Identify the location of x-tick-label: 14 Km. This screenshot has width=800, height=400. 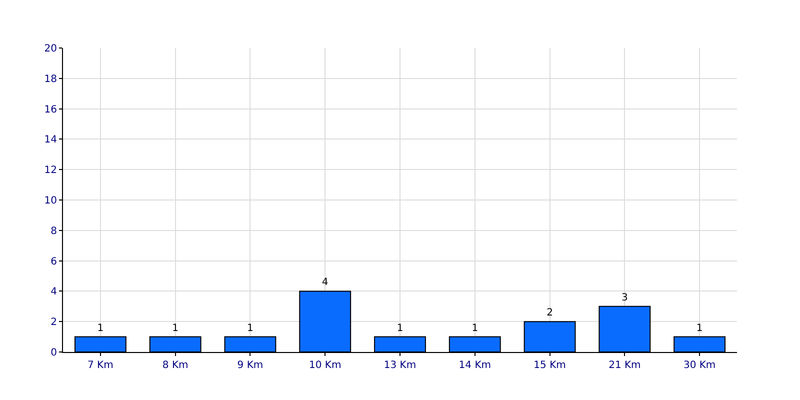
(474, 365).